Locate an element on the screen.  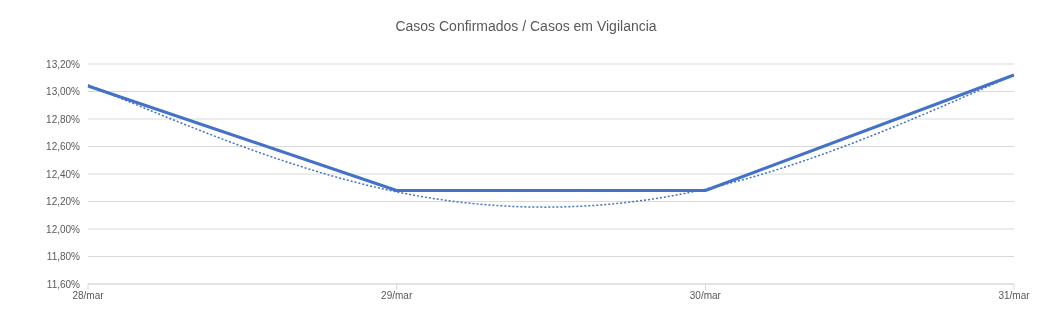
x-tick-label: 31/mar is located at coordinates (1014, 296).